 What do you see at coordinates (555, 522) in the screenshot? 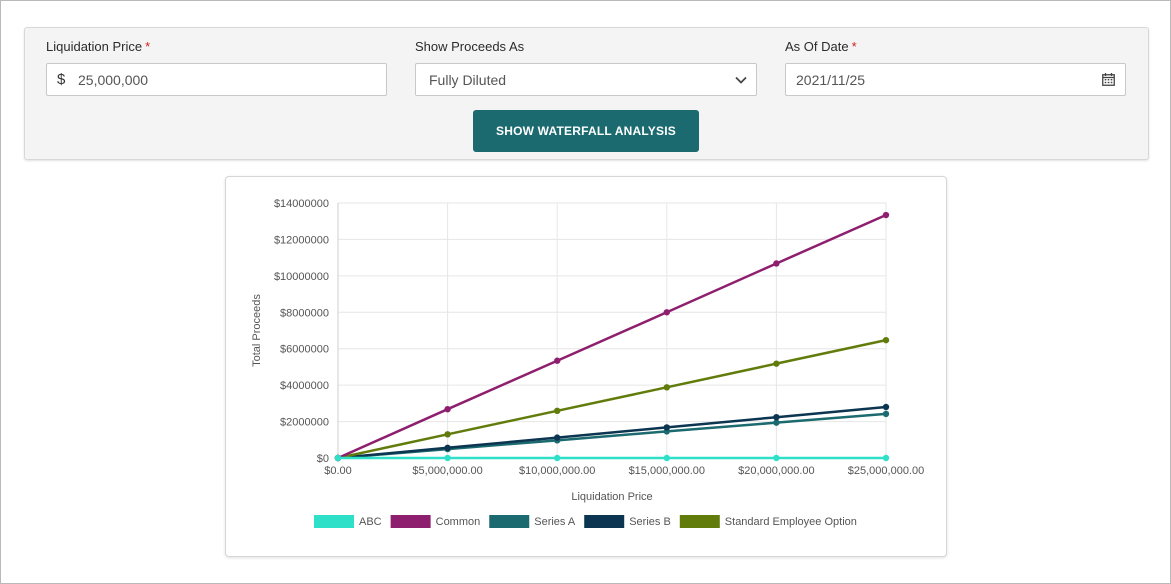
I see `legend-series-a-label: Series A` at bounding box center [555, 522].